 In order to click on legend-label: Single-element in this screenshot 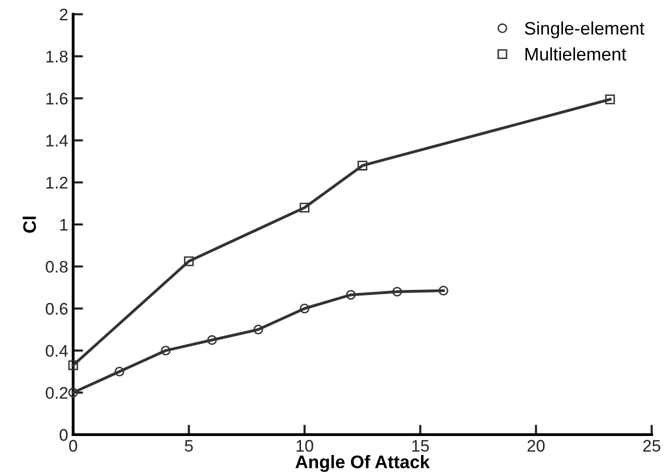, I will do `click(584, 29)`.